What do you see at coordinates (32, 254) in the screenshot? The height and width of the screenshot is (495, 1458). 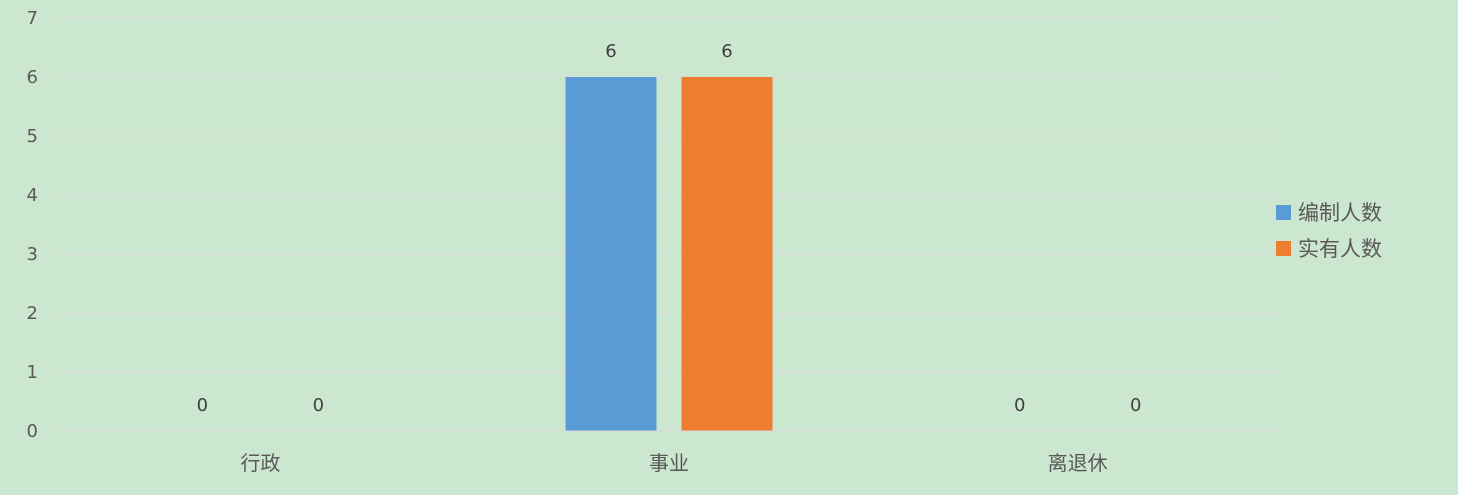 I see `y-tick-label: 3` at bounding box center [32, 254].